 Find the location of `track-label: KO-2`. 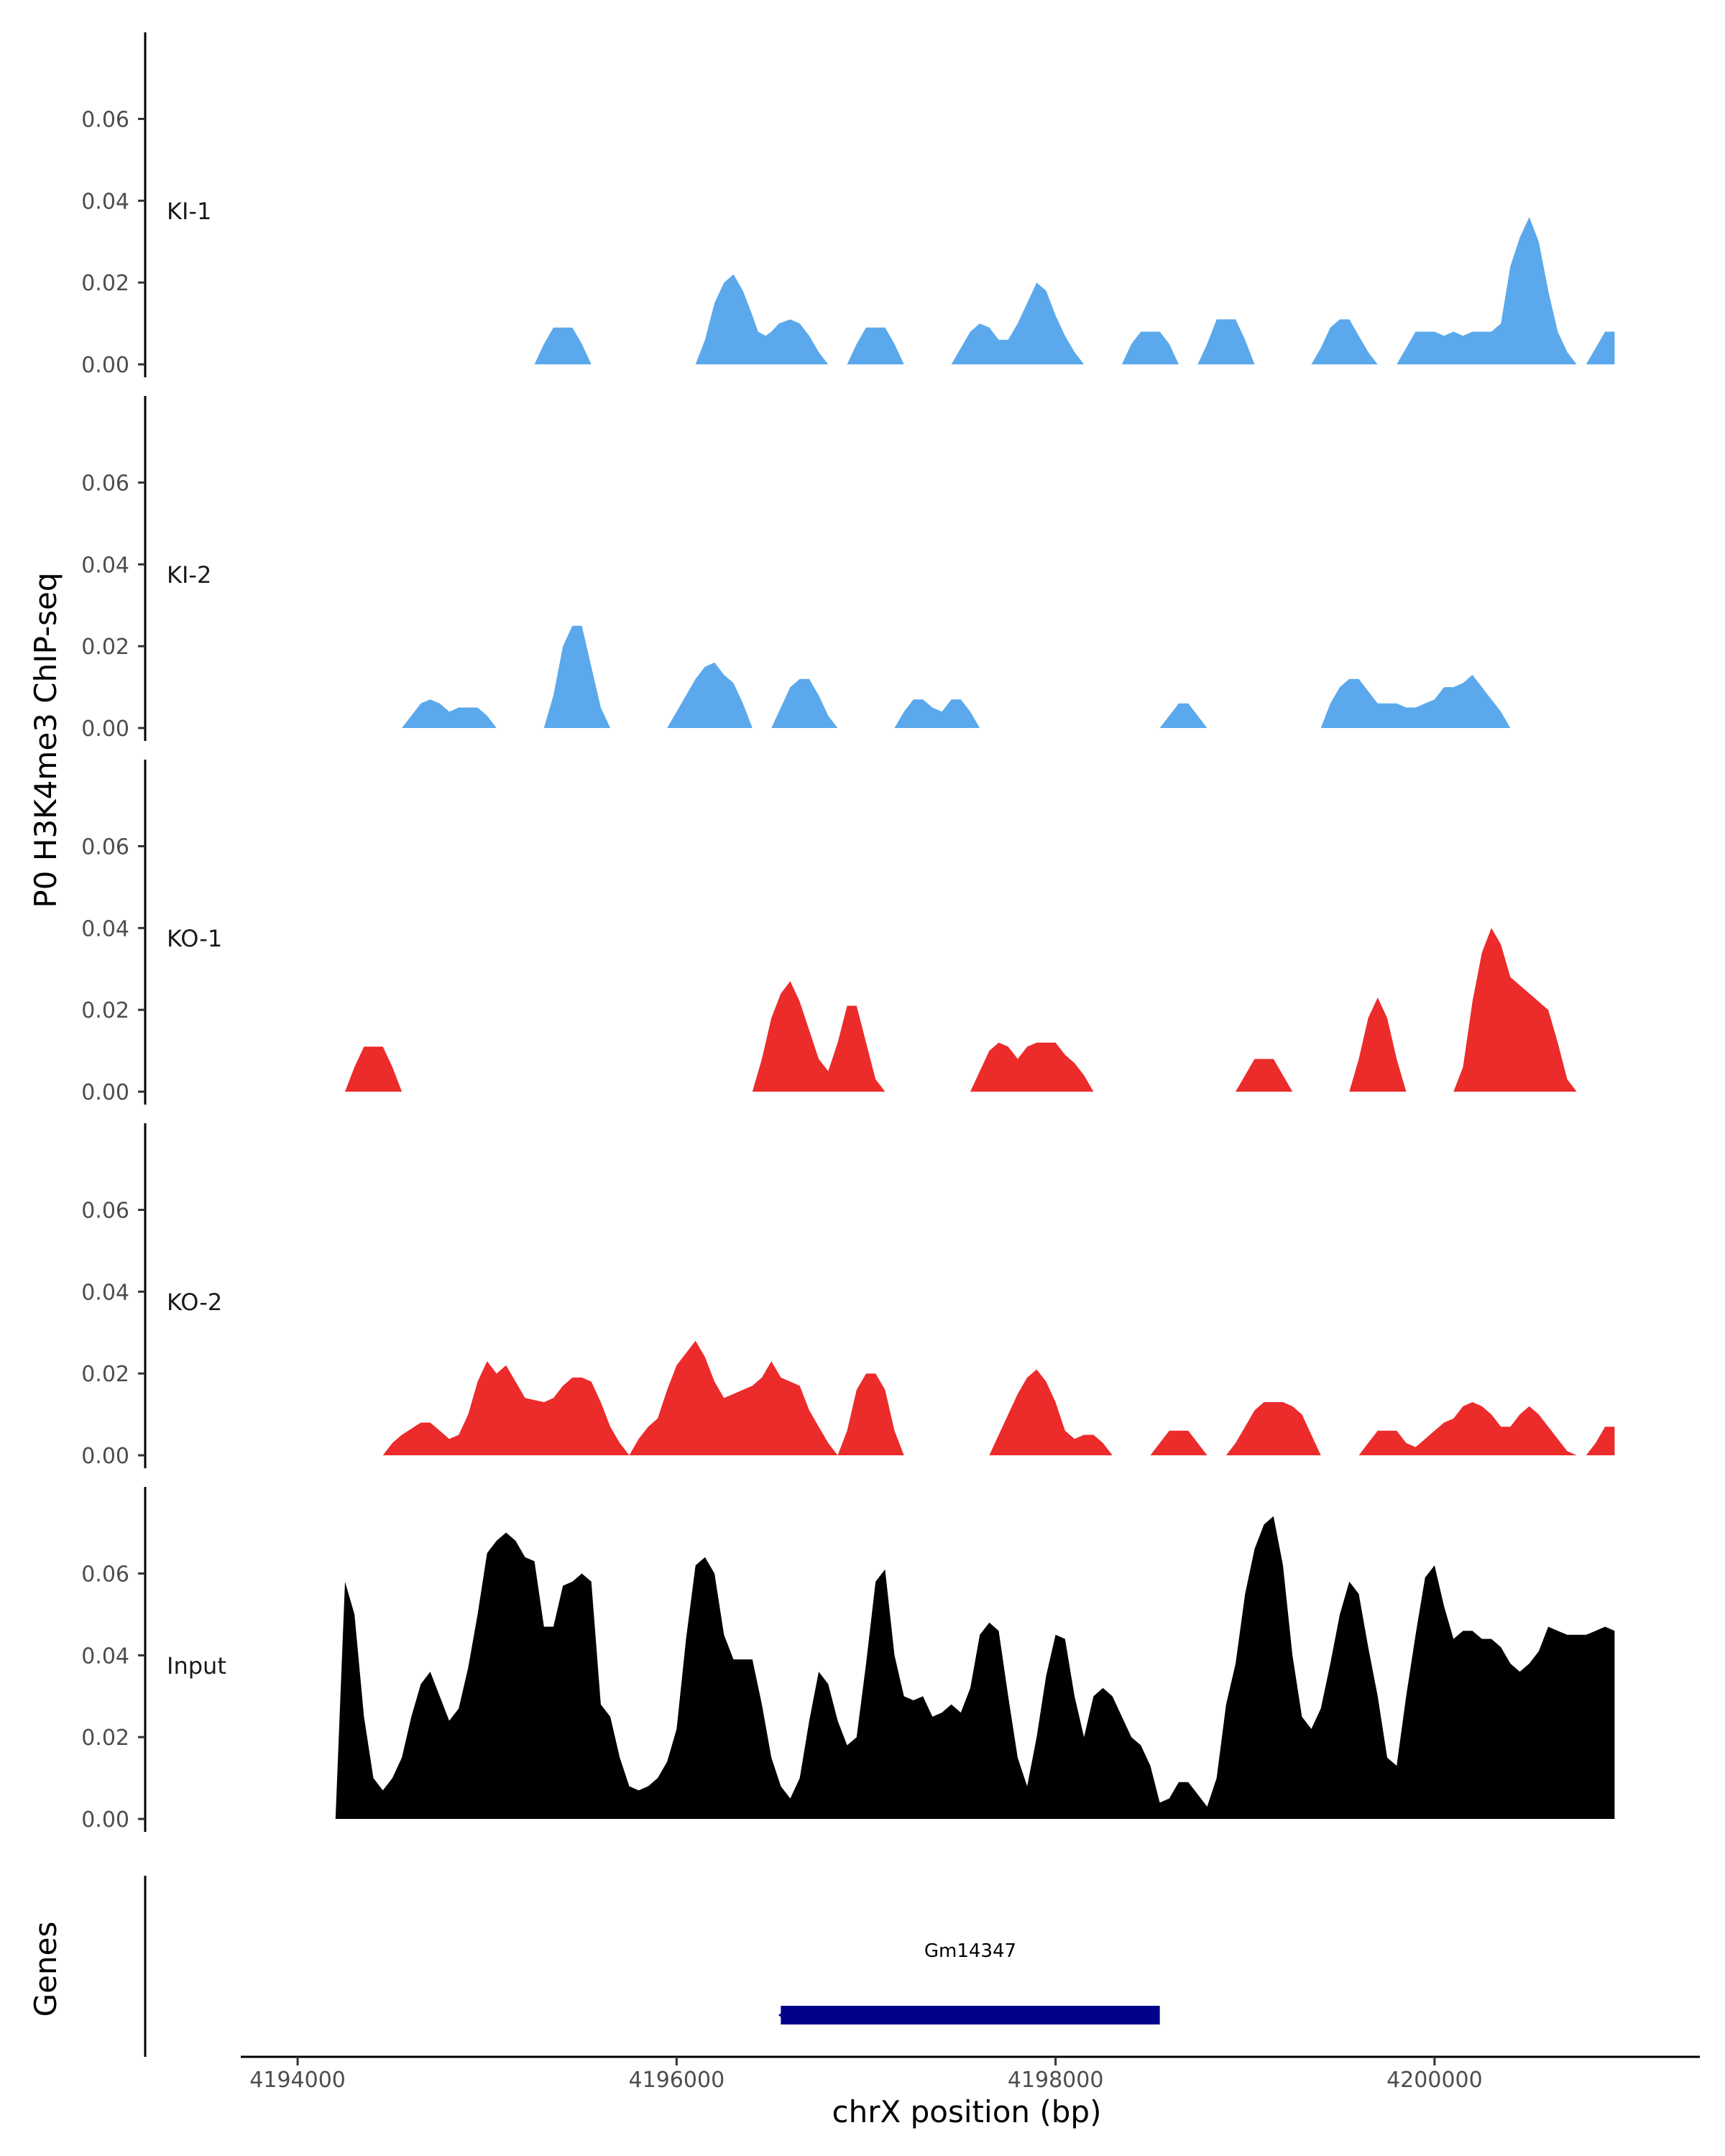

track-label: KO-2 is located at coordinates (194, 1302).